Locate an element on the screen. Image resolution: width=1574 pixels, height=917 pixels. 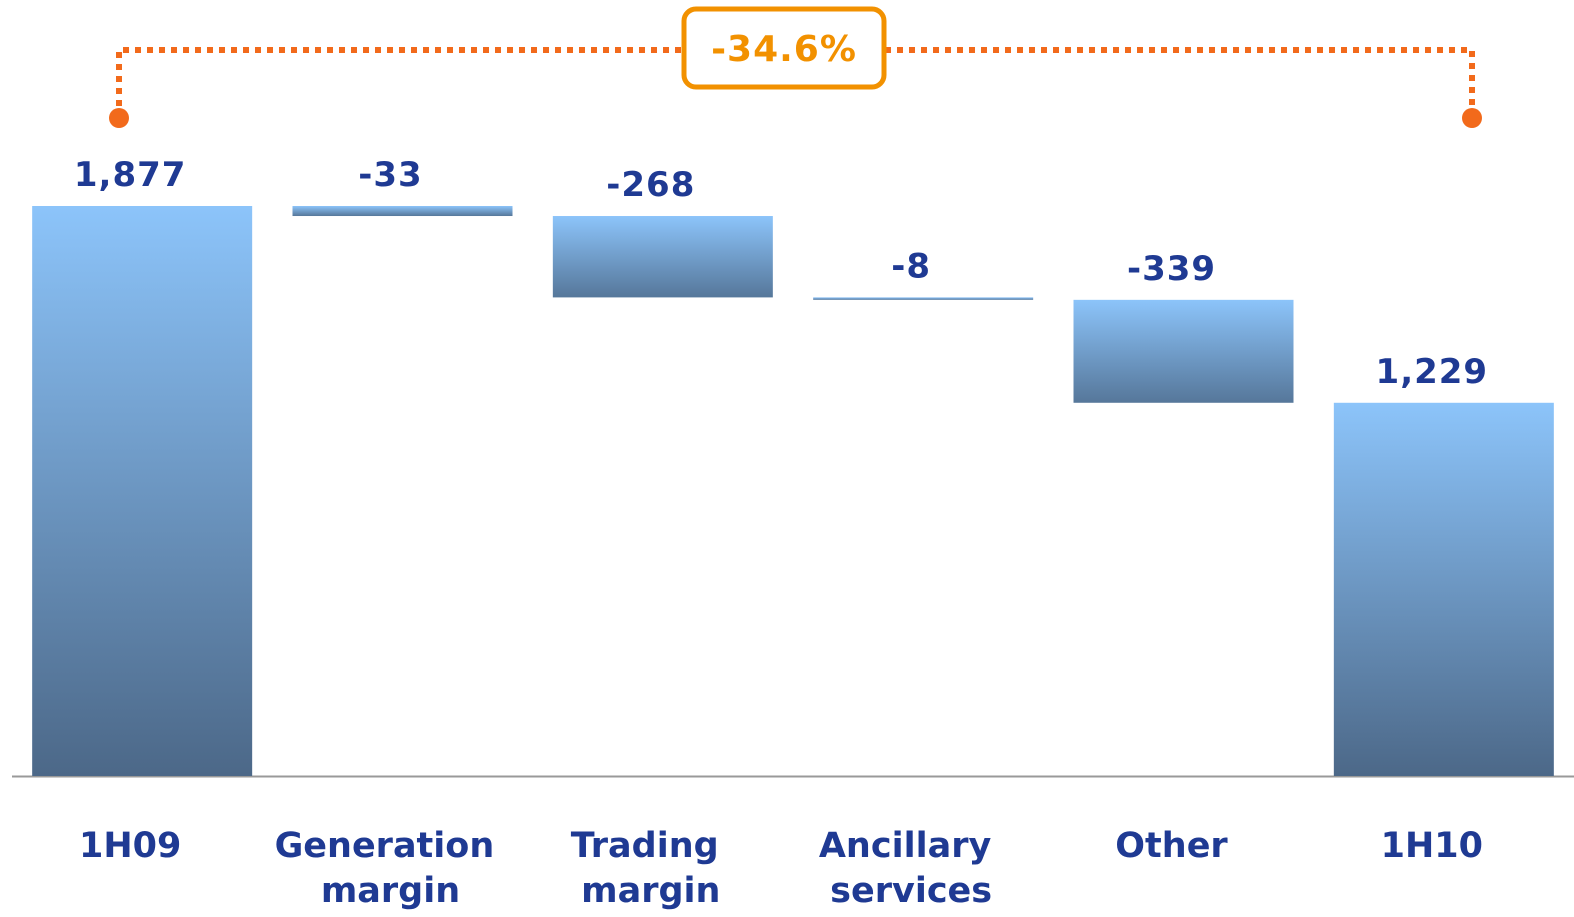
x-tick-label: Trading margin is located at coordinates (651, 868).